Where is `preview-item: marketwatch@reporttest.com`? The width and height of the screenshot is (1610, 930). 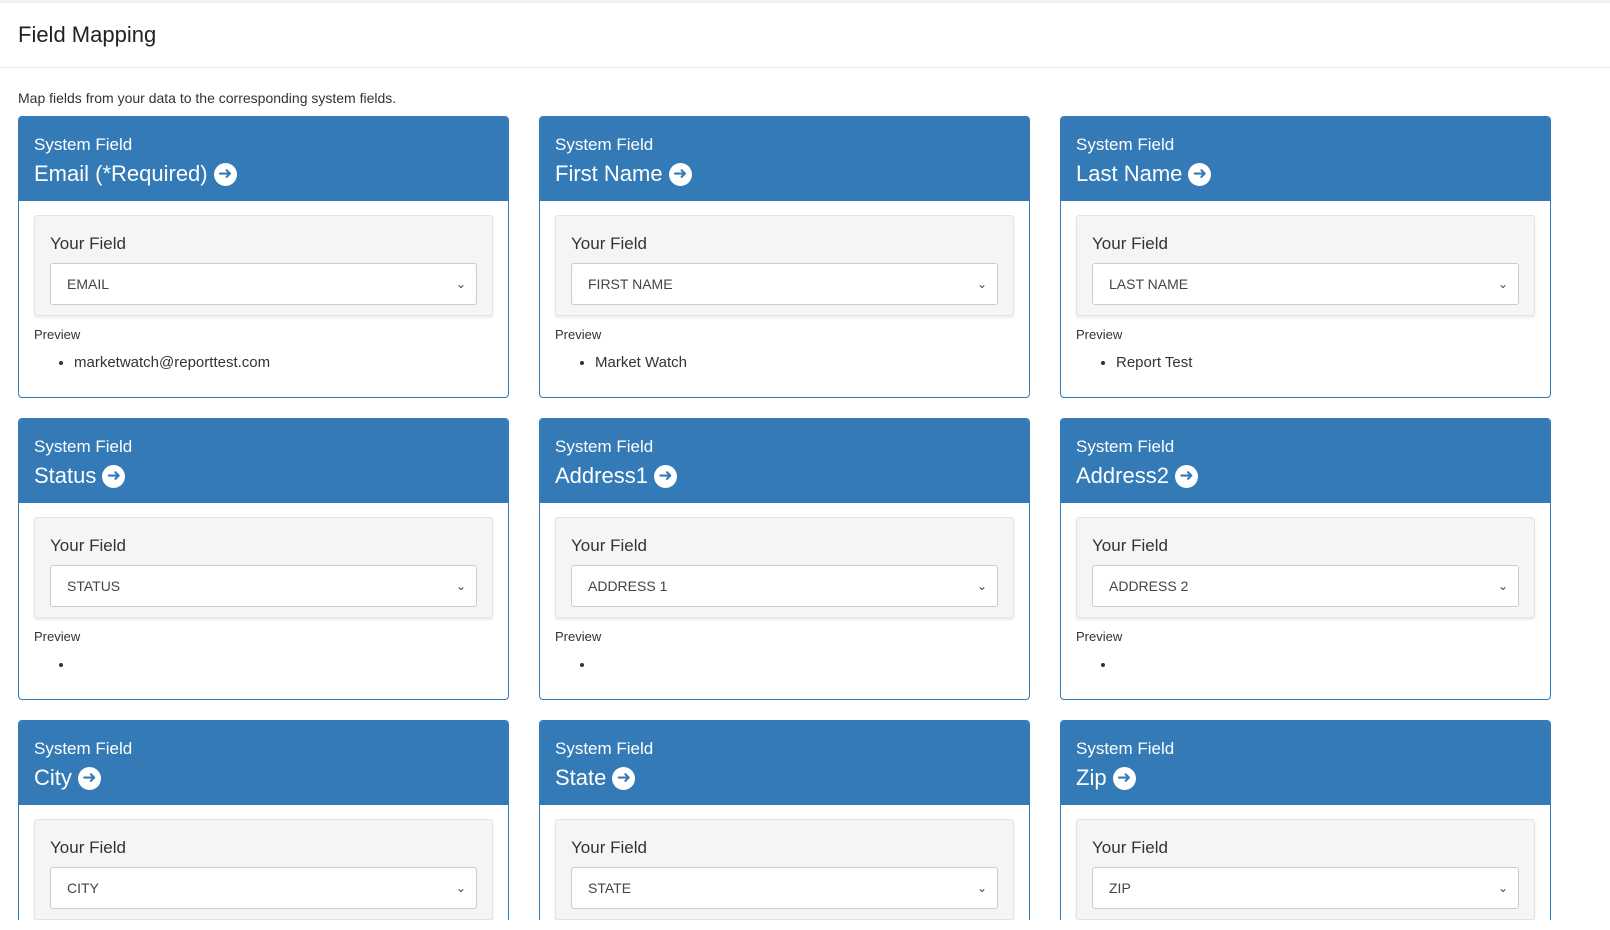
preview-item: marketwatch@reporttest.com is located at coordinates (291, 362).